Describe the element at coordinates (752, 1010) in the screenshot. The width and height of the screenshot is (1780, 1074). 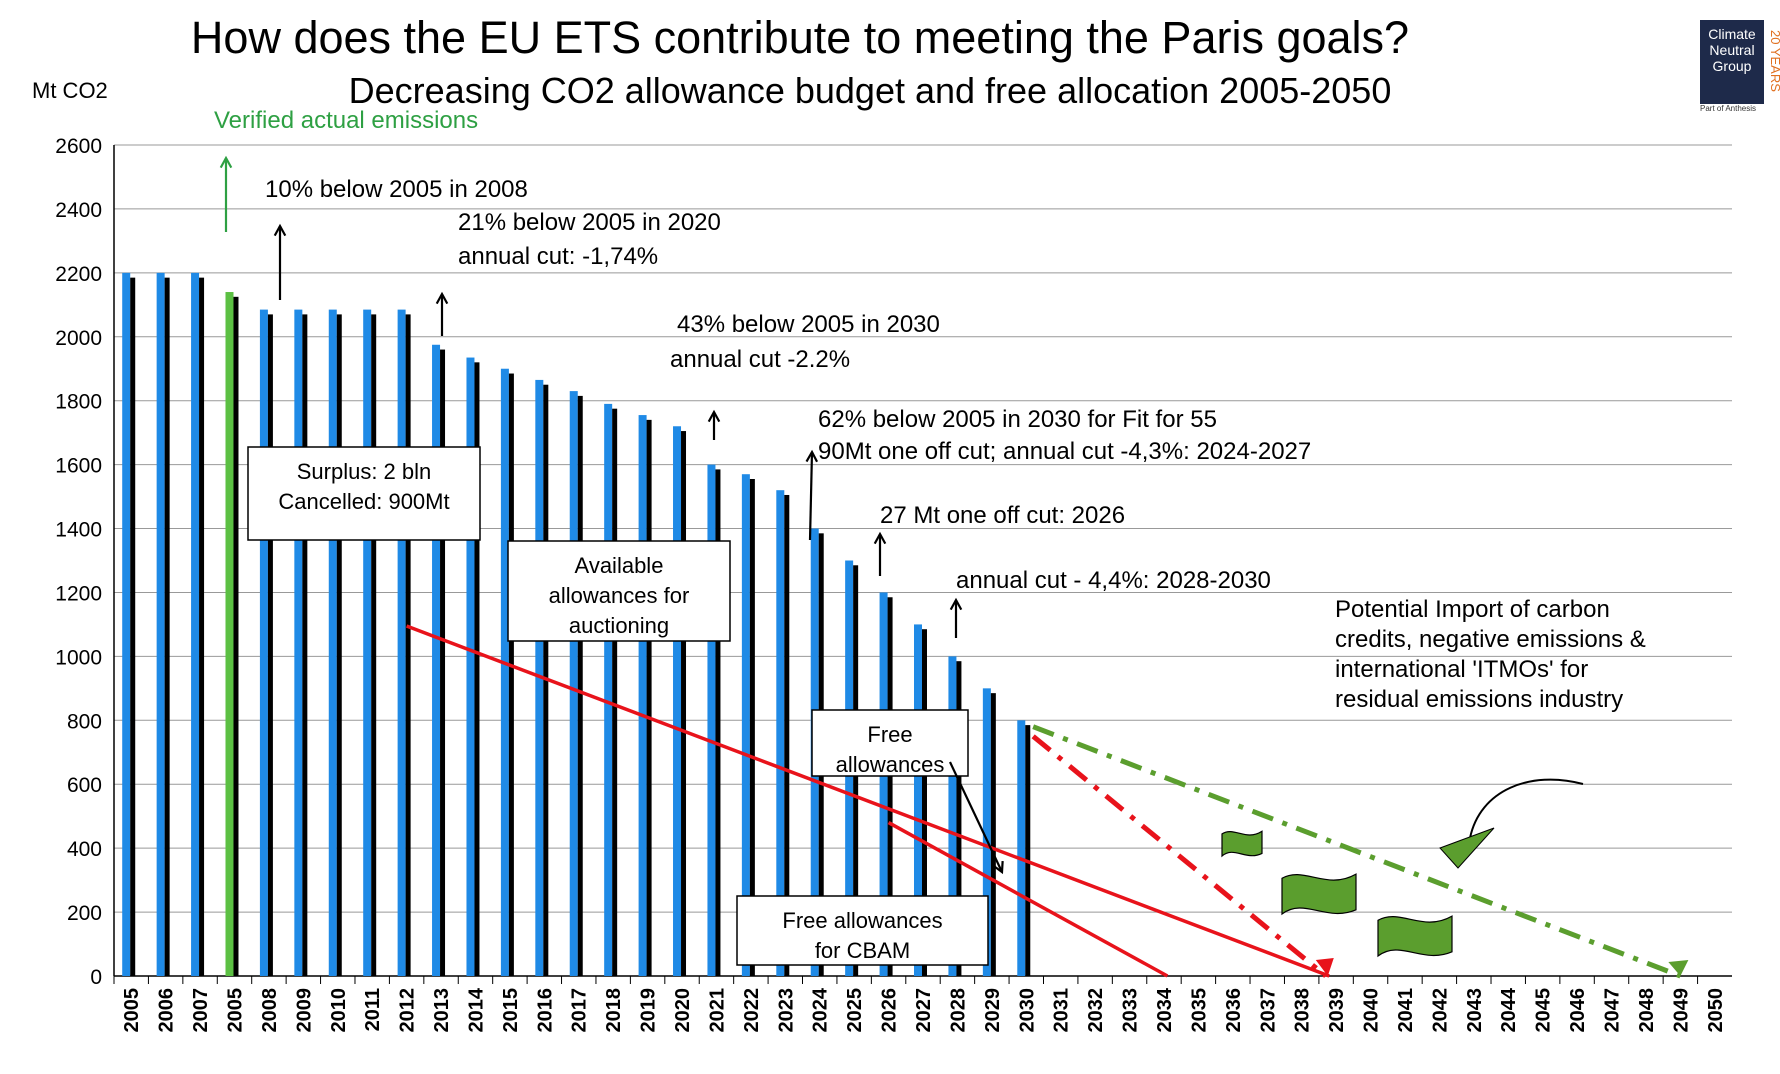
I see `x-tick-label: 2022` at that location.